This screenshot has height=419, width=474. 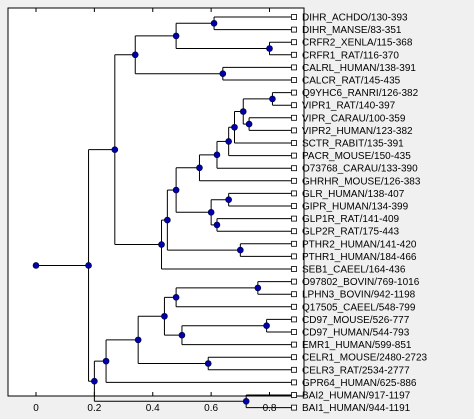 What do you see at coordinates (138, 340) in the screenshot?
I see `node-marker-n27` at bounding box center [138, 340].